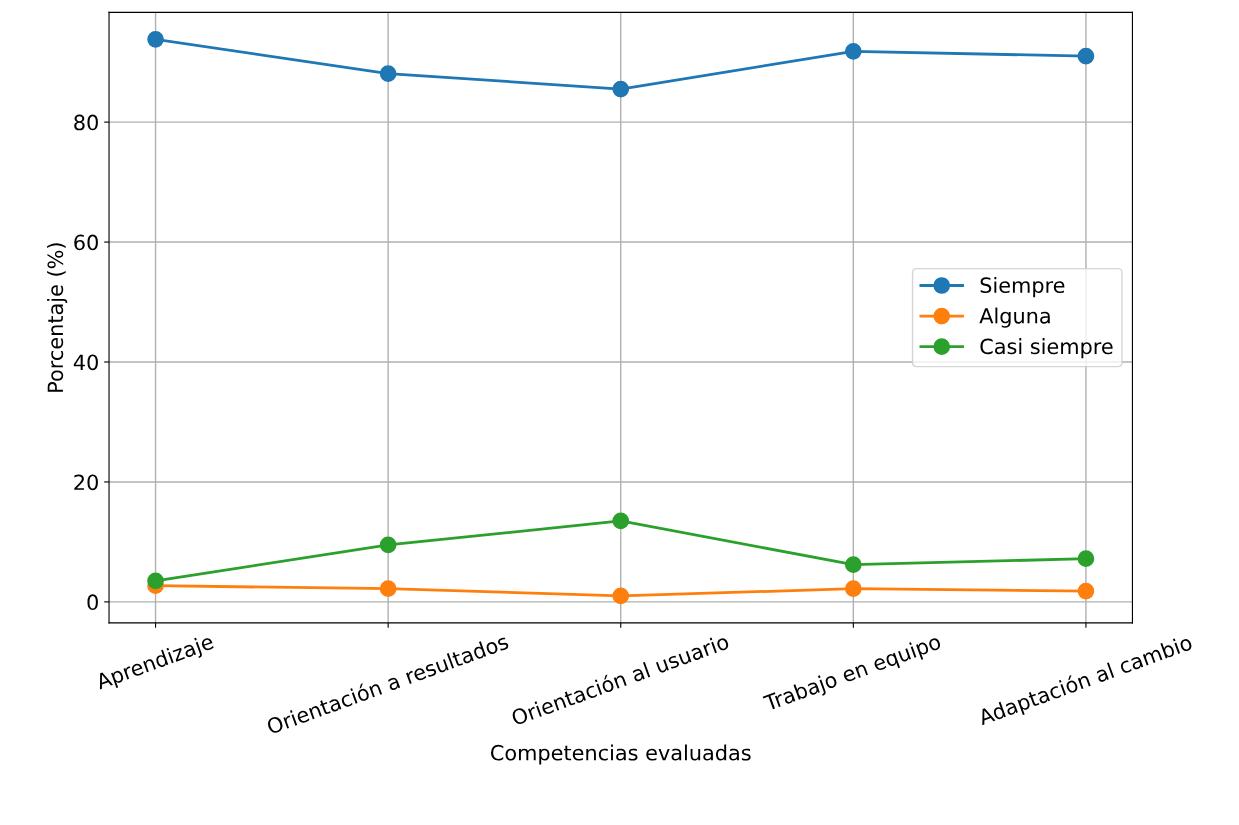  What do you see at coordinates (1022, 287) in the screenshot?
I see `legend-label: Siempre` at bounding box center [1022, 287].